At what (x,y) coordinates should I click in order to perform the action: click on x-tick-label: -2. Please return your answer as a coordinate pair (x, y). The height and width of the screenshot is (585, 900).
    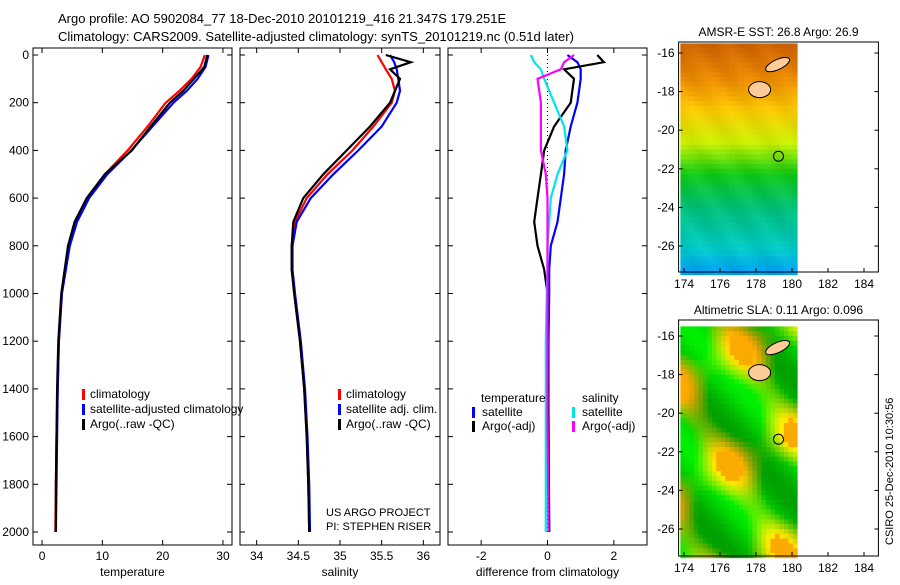
    Looking at the image, I should click on (481, 556).